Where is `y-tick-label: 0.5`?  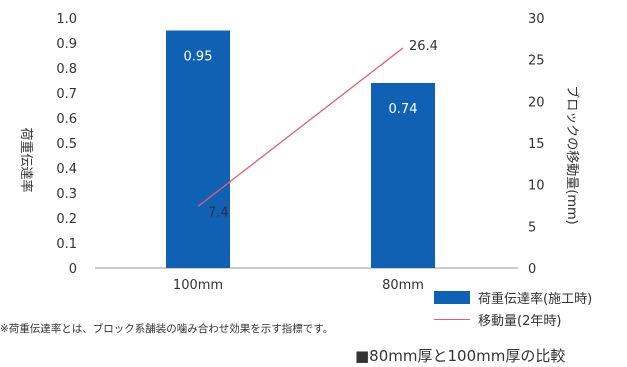
y-tick-label: 0.5 is located at coordinates (66, 144).